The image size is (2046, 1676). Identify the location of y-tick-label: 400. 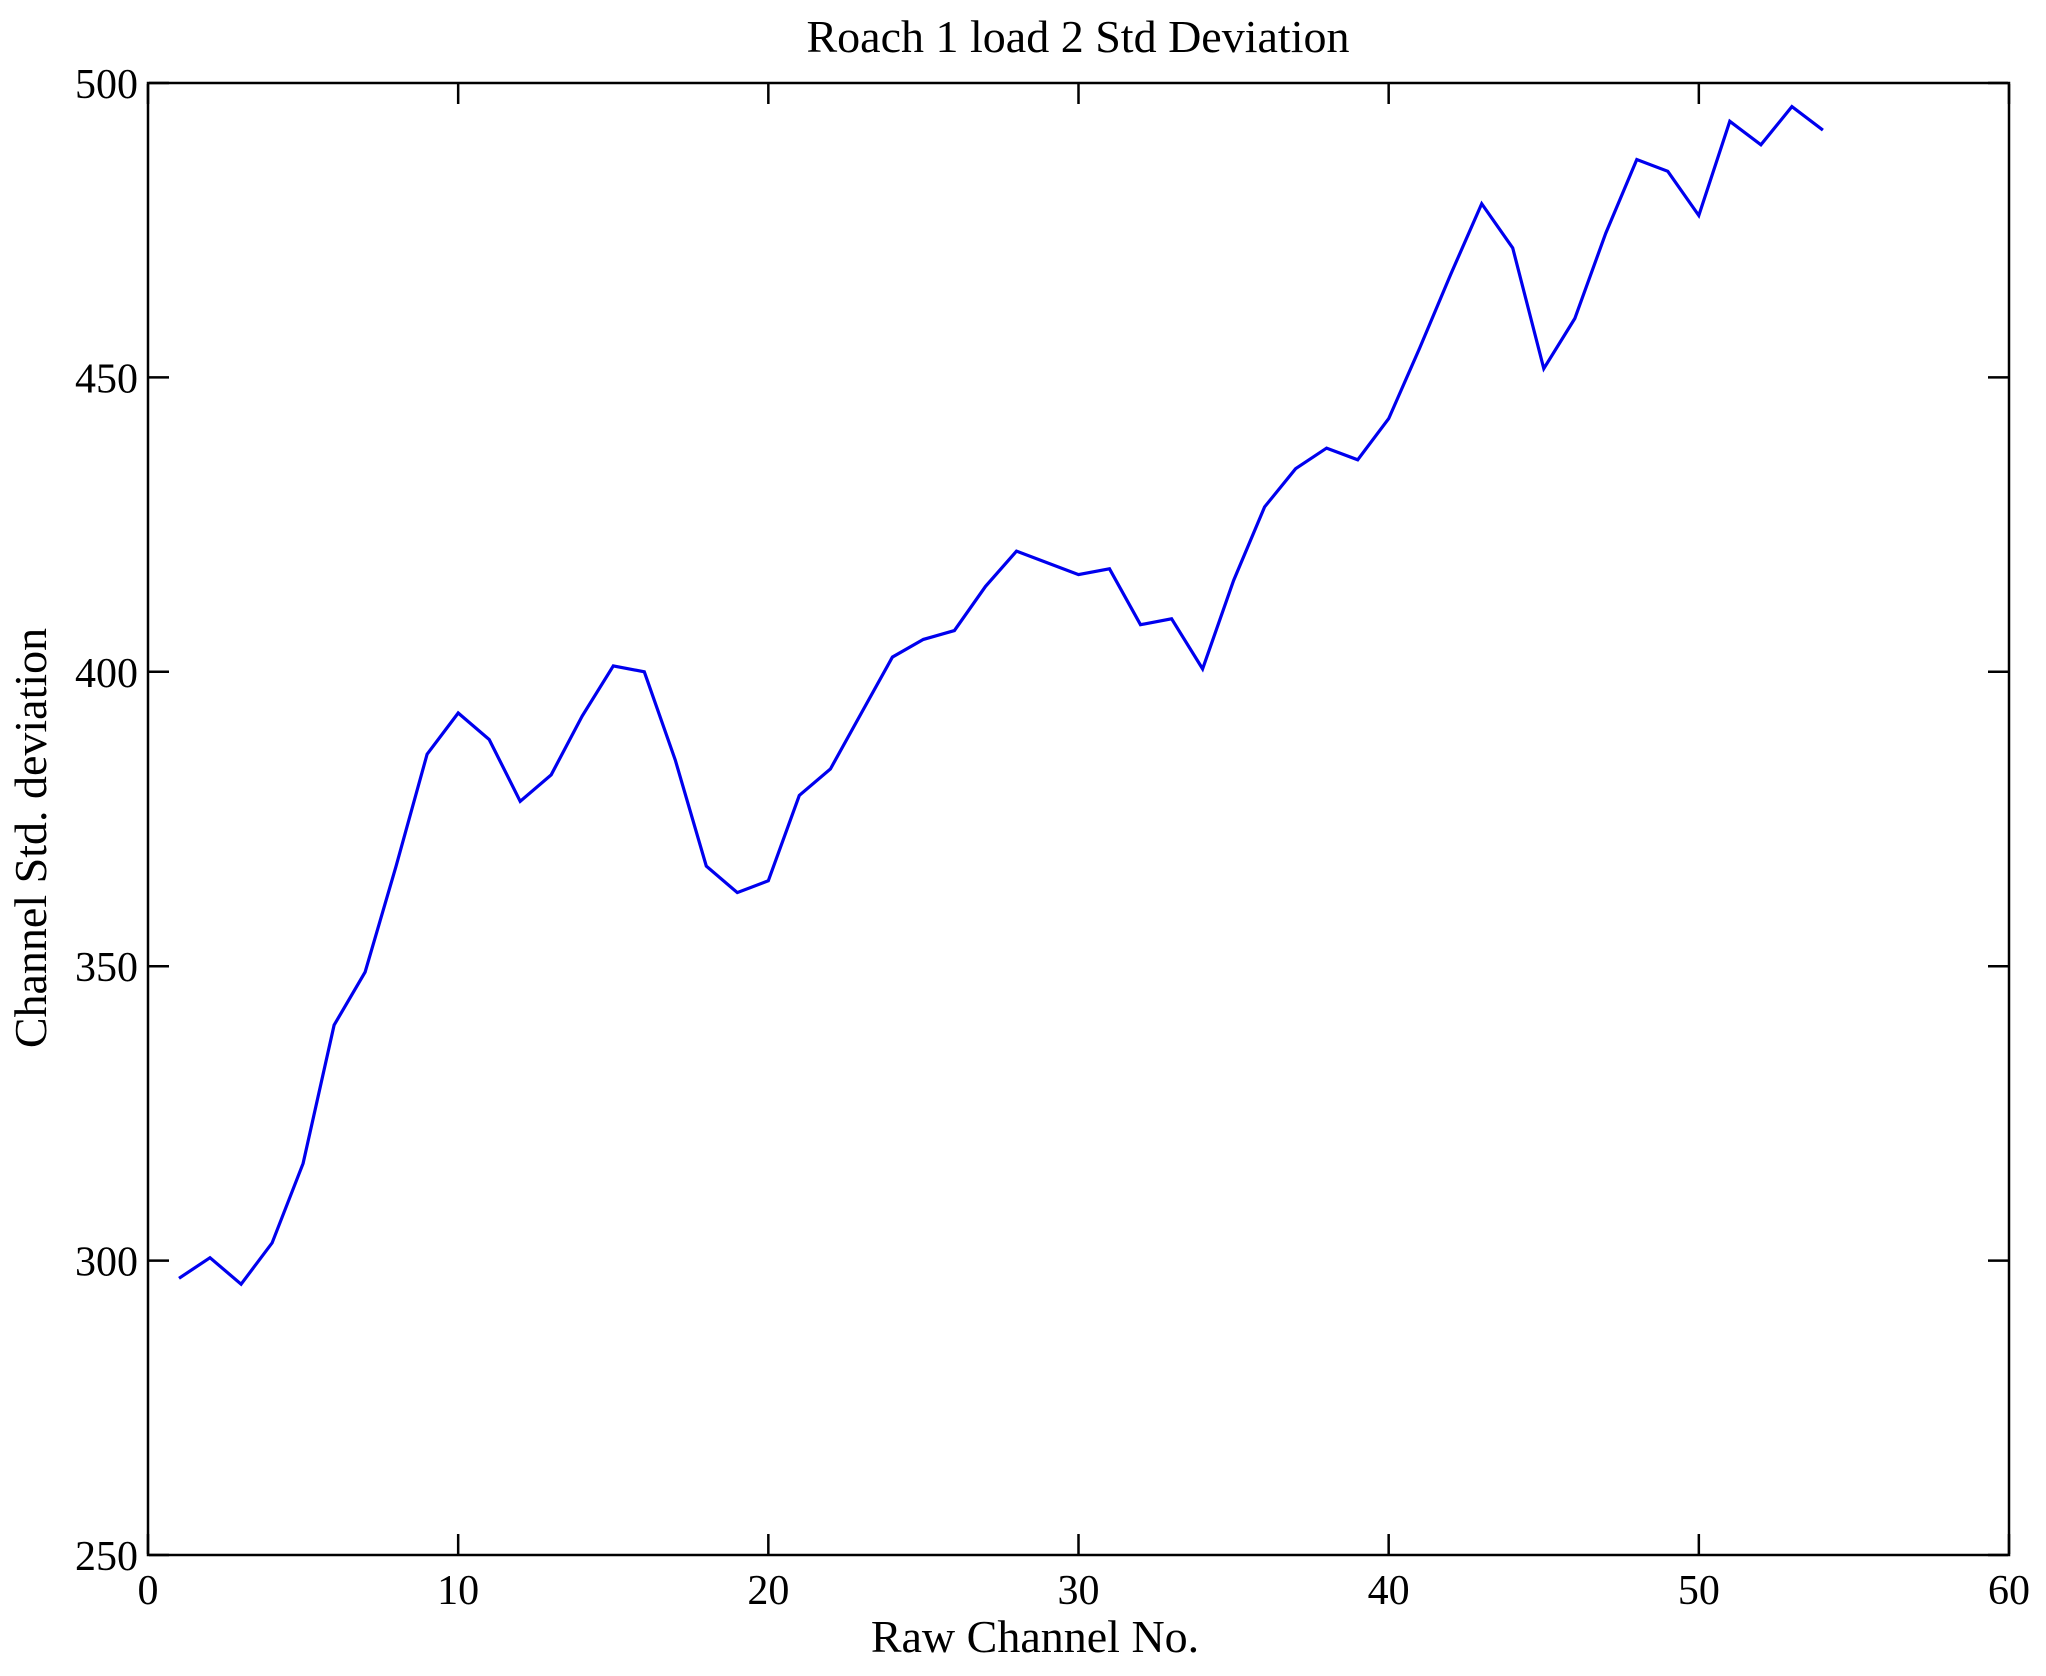
(106, 674).